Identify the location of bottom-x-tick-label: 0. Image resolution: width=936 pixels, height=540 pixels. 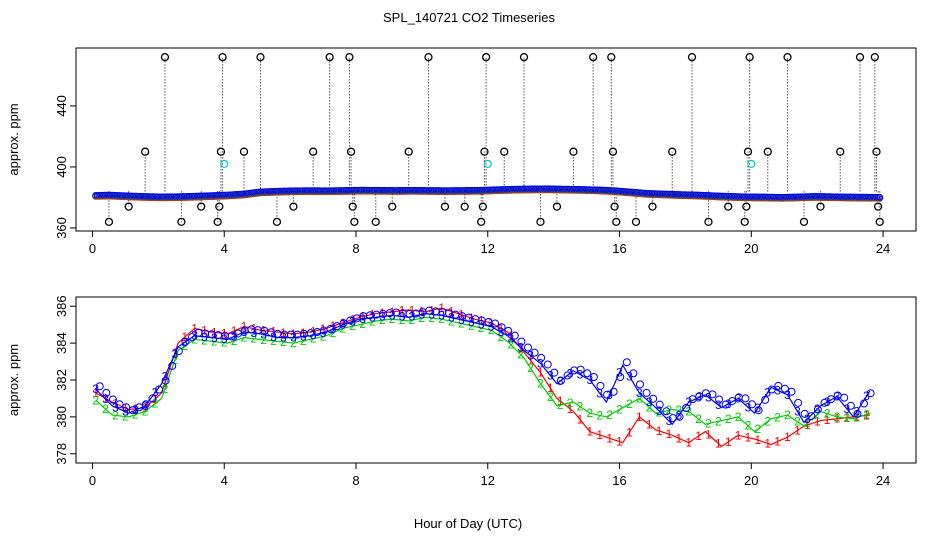
(92, 480).